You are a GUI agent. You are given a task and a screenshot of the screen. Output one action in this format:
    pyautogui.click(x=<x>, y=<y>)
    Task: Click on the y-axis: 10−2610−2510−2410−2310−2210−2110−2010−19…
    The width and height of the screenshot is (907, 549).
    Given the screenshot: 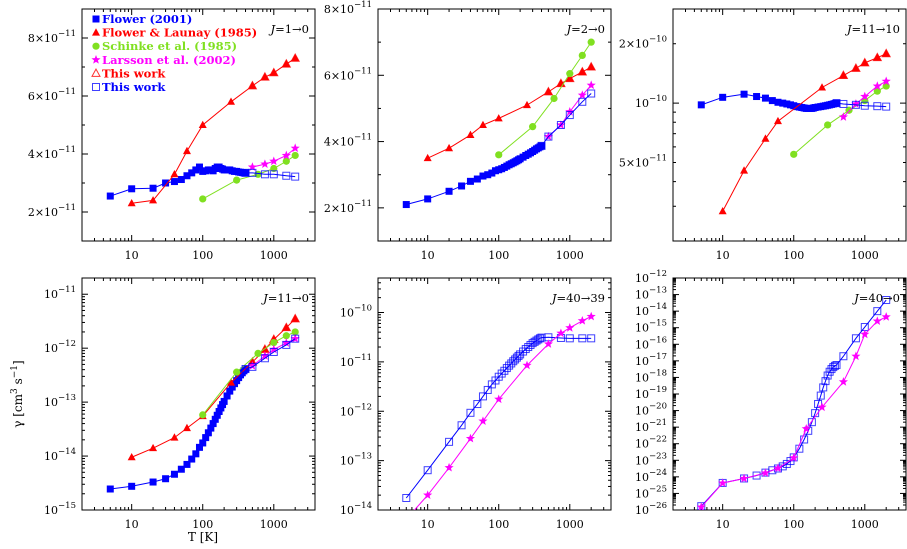 What is the action you would take?
    pyautogui.click(x=770, y=393)
    